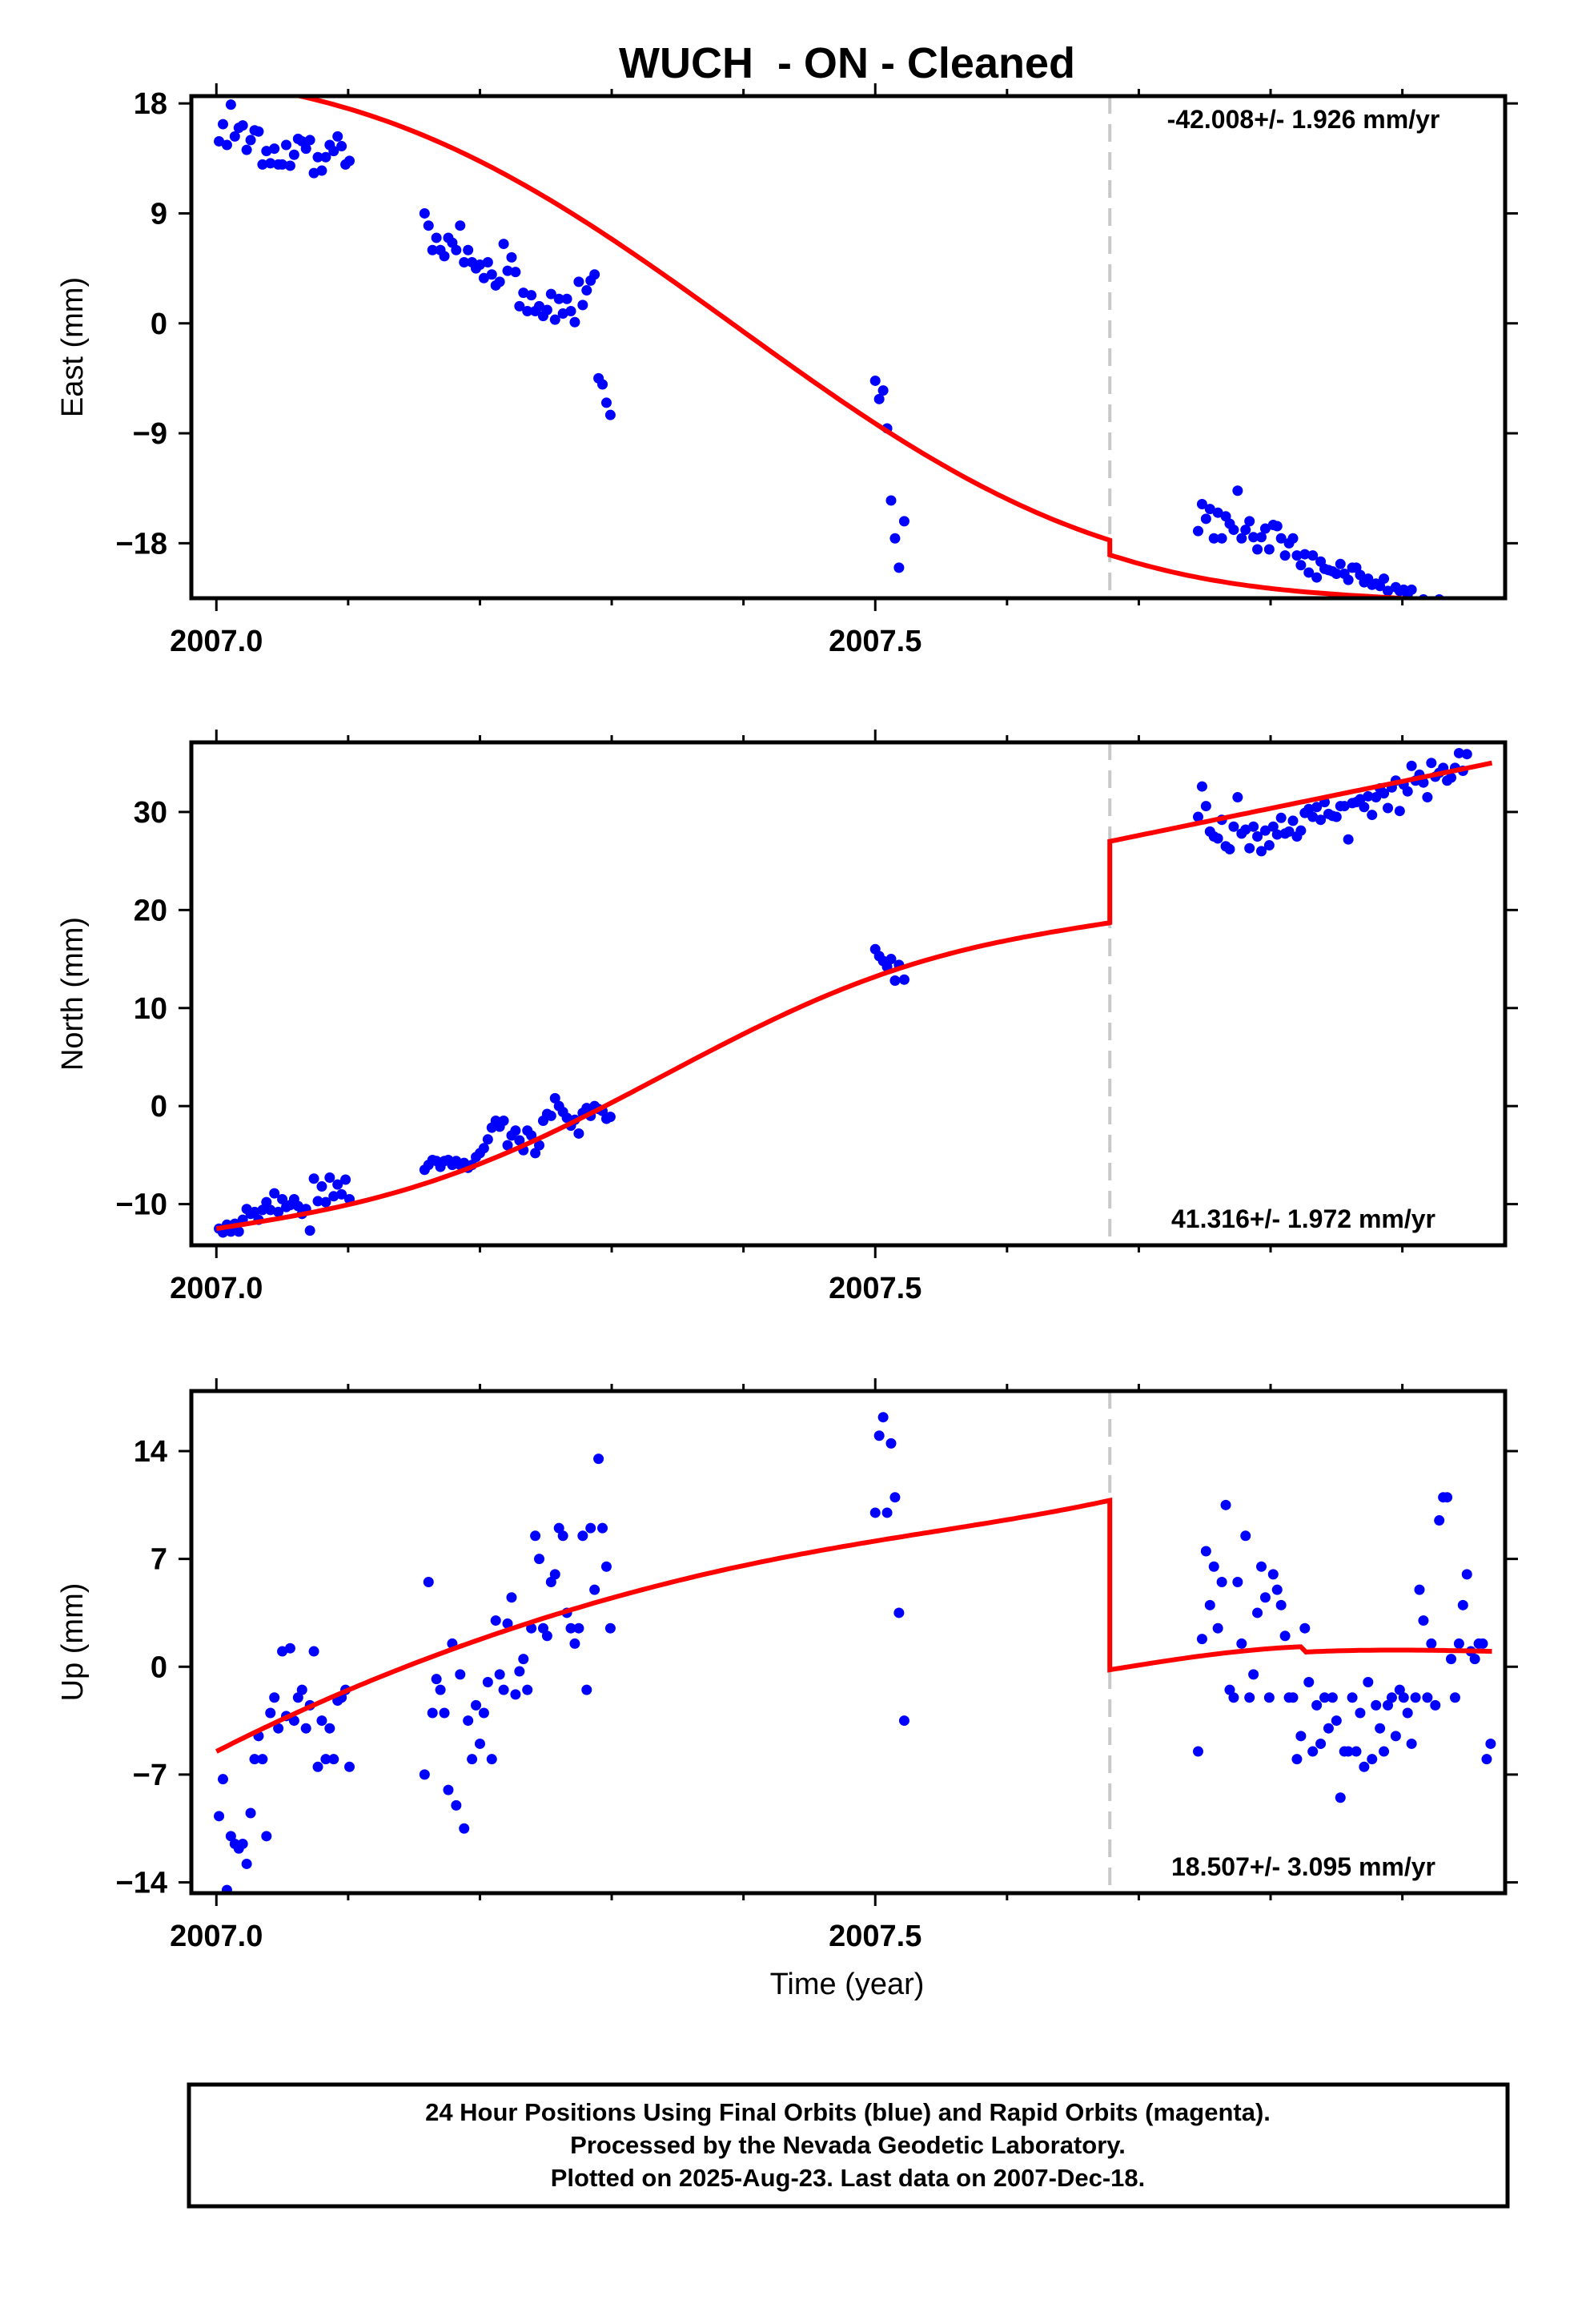 The width and height of the screenshot is (1582, 2324). What do you see at coordinates (1303, 1867) in the screenshot?
I see `up-rate-label: 18.507+/- 3.095 mm/yr` at bounding box center [1303, 1867].